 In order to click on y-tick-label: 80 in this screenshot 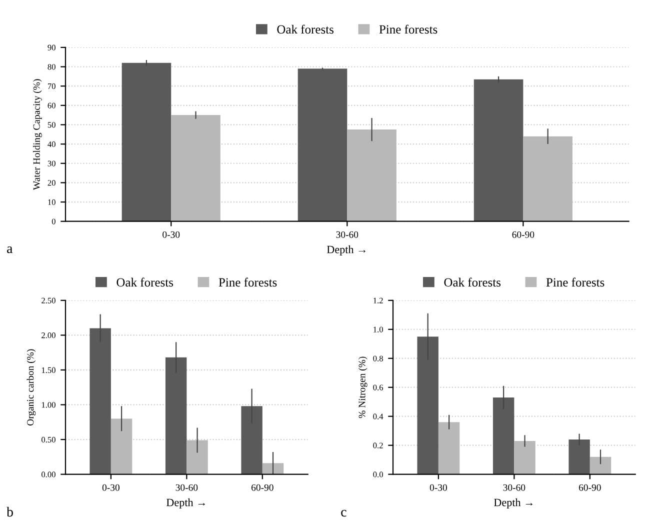, I will do `click(52, 67)`.